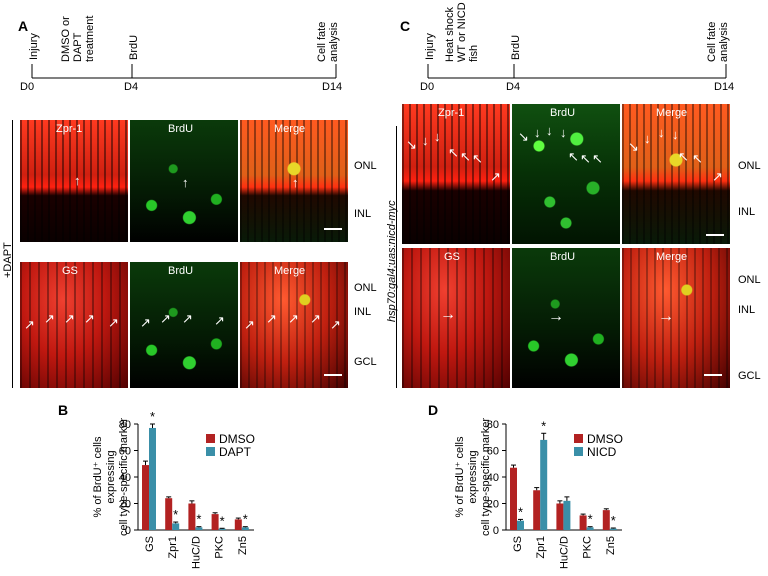  Describe the element at coordinates (392, 261) in the screenshot. I see `condition-label-c: hsp70:gal4;uas:nicd-myc` at that location.